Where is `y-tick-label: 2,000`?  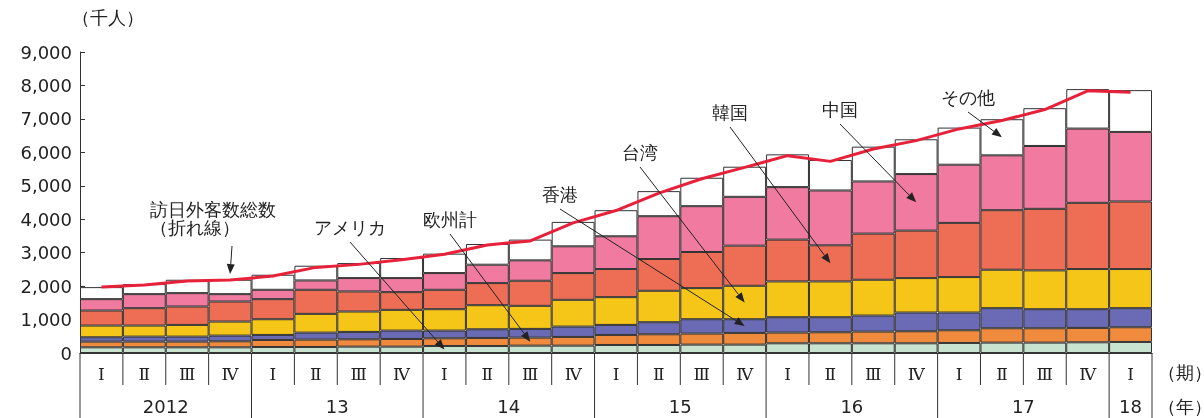
y-tick-label: 2,000 is located at coordinates (46, 286).